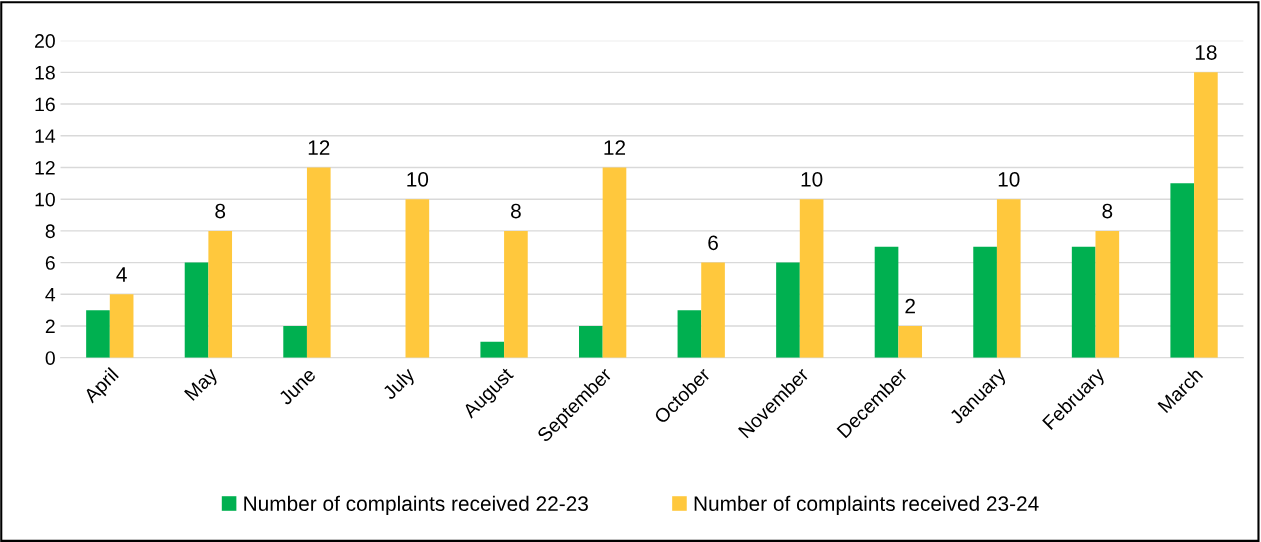 The height and width of the screenshot is (542, 1261). Describe the element at coordinates (910, 306) in the screenshot. I see `data-label: 2` at that location.